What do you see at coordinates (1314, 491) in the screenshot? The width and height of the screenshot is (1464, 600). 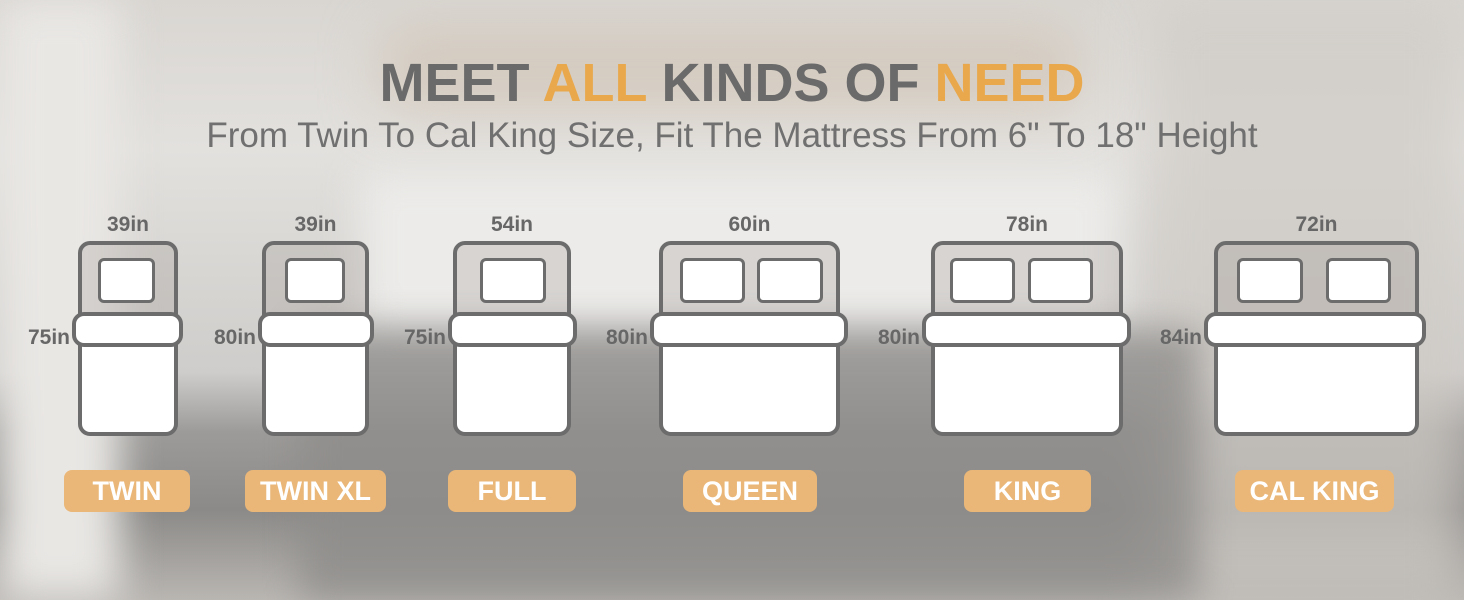 I see `size-label-cal-king: CAL KING` at bounding box center [1314, 491].